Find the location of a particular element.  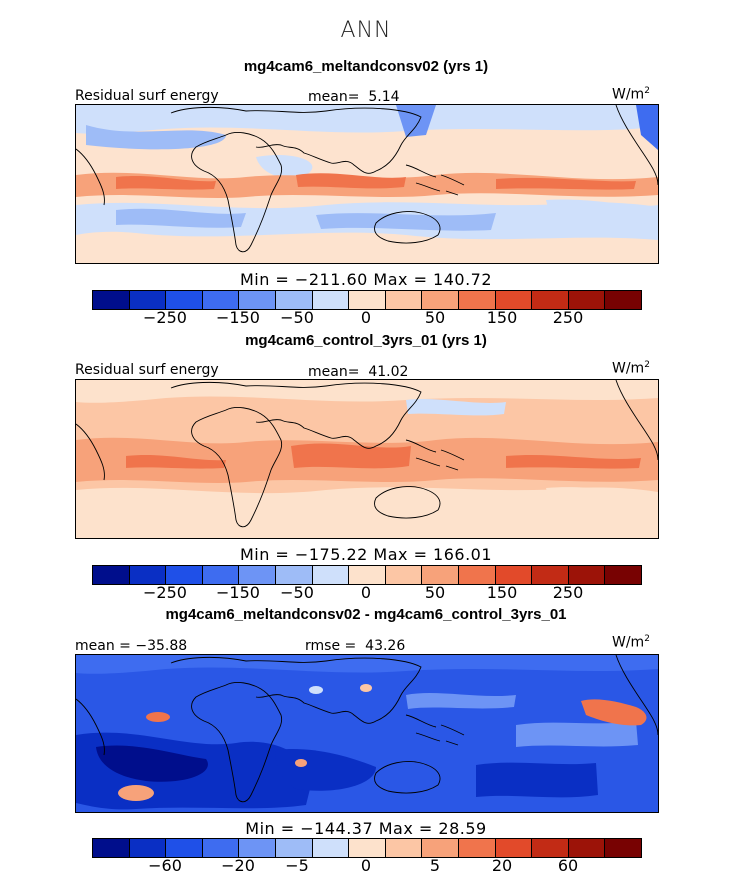

panel-2-pacific-itcz is located at coordinates (573, 462).